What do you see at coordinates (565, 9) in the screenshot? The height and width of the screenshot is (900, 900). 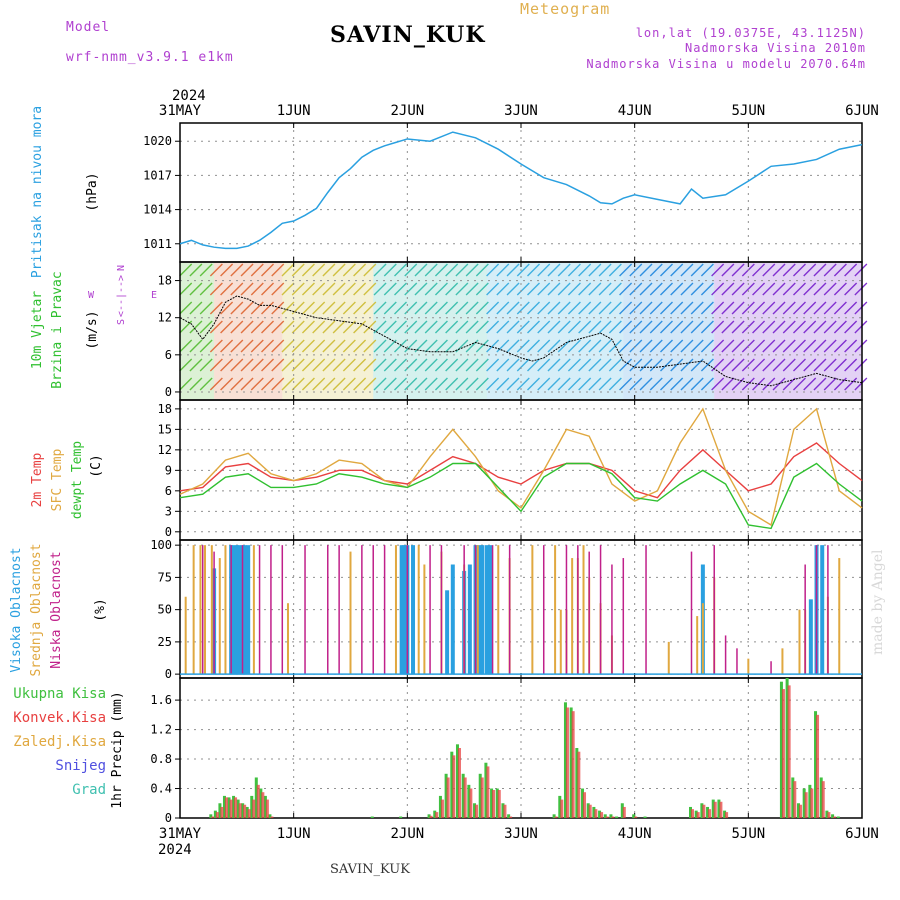 I see `product-label: Meteogram` at bounding box center [565, 9].